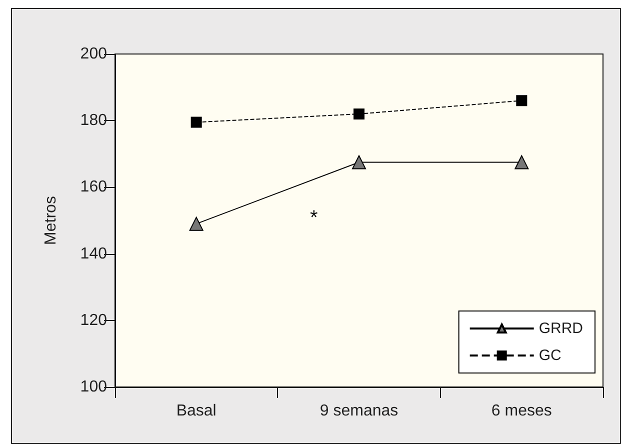 The image size is (621, 444). What do you see at coordinates (314, 218) in the screenshot?
I see `annotation: *` at bounding box center [314, 218].